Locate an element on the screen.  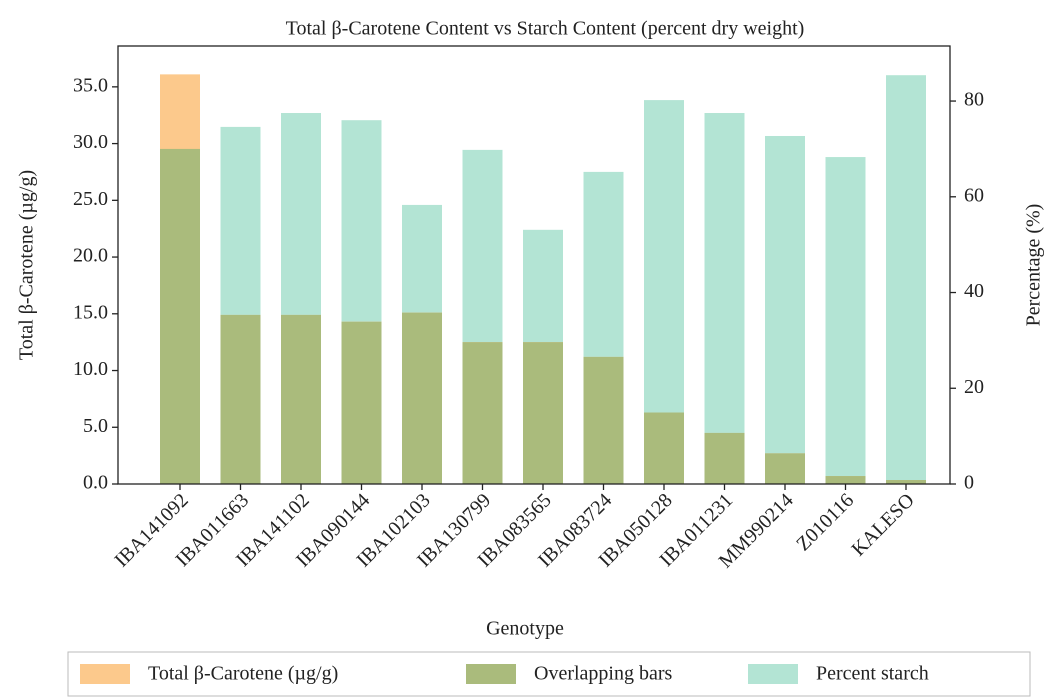
y-axis-label: Total β-Carotene (µg/g) is located at coordinates (27, 265).